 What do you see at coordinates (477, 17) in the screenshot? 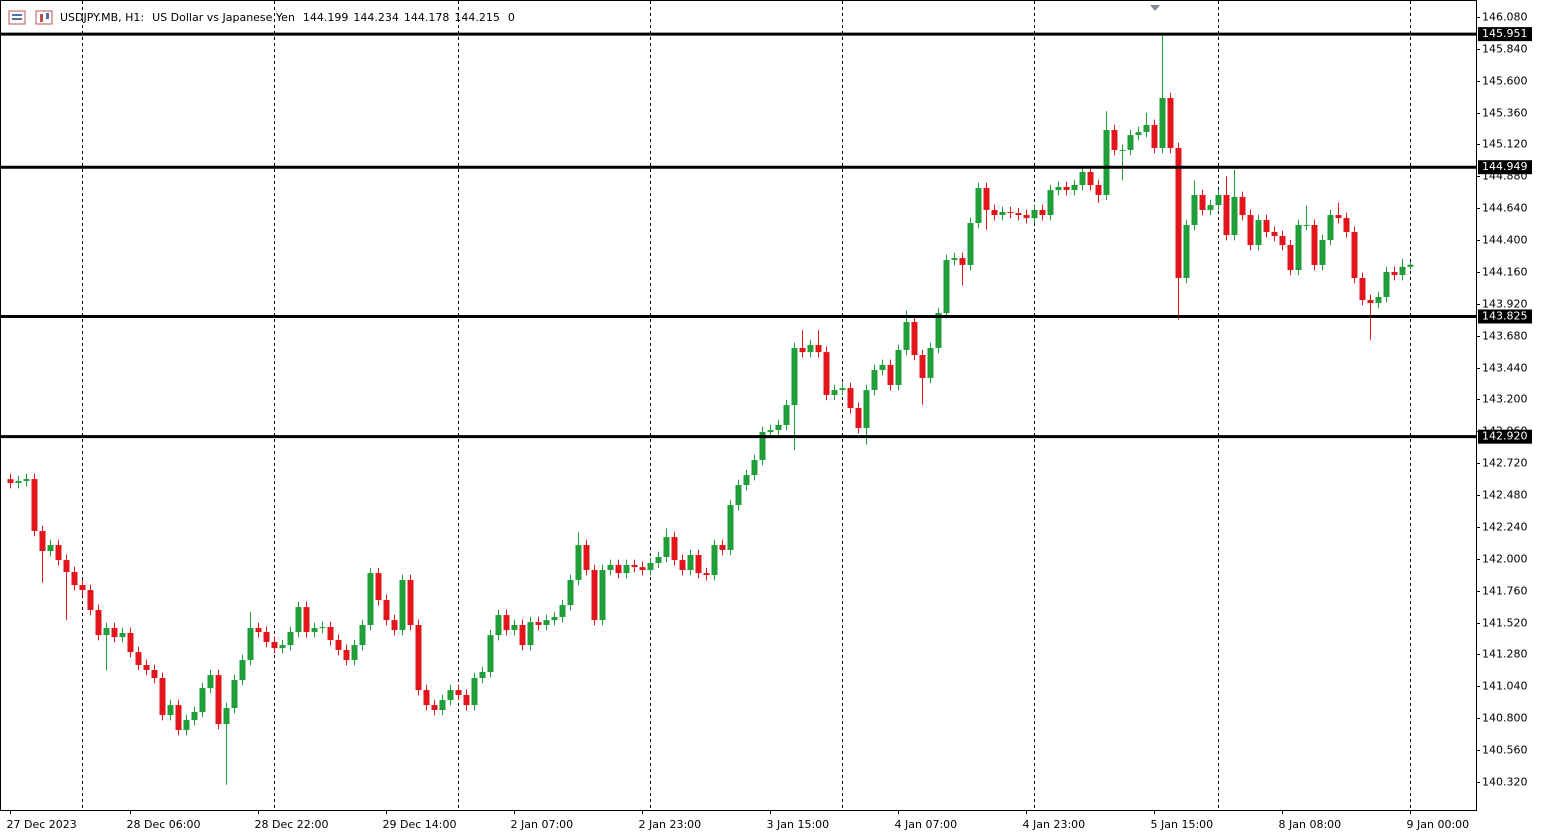
I see `close-value: 144.215` at bounding box center [477, 17].